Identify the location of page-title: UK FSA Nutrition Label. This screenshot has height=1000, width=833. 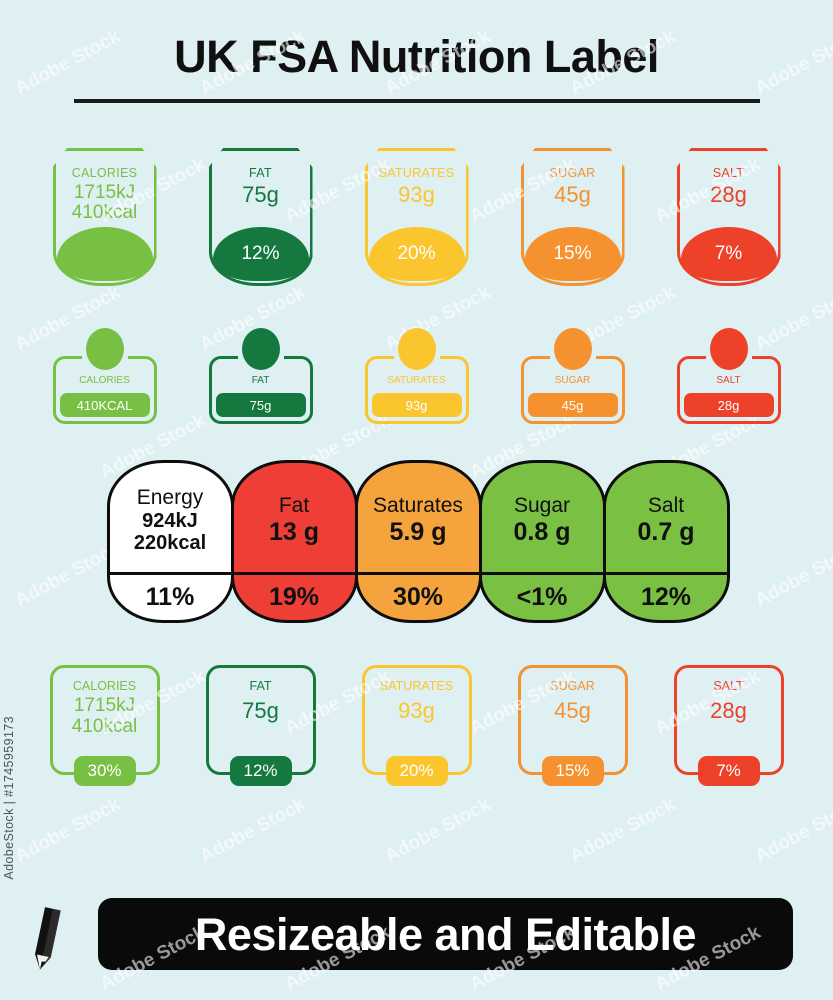
(416, 56).